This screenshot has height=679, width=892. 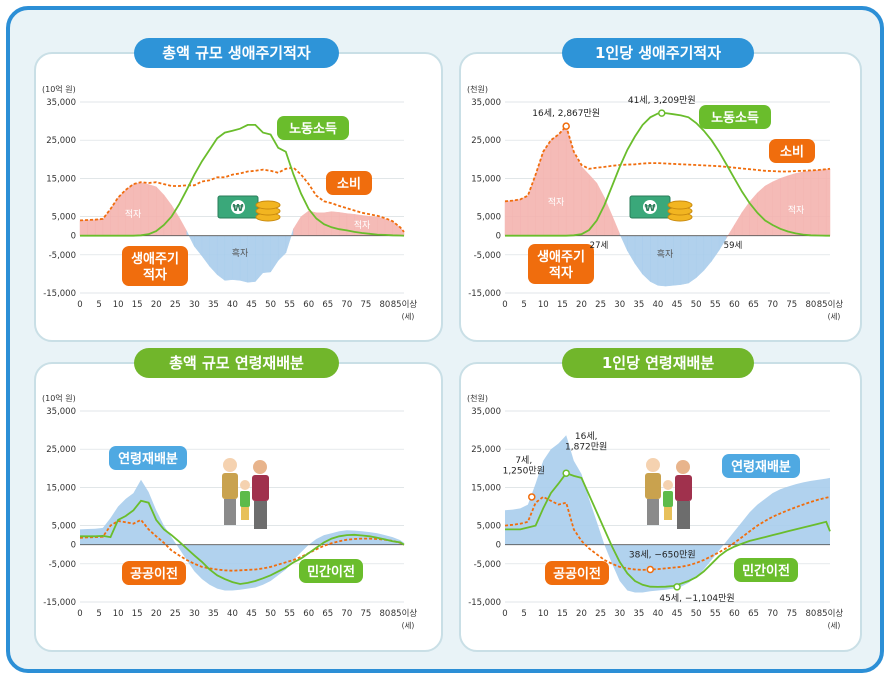 I want to click on chart4-family-icon-parent-body, so click(x=683, y=488).